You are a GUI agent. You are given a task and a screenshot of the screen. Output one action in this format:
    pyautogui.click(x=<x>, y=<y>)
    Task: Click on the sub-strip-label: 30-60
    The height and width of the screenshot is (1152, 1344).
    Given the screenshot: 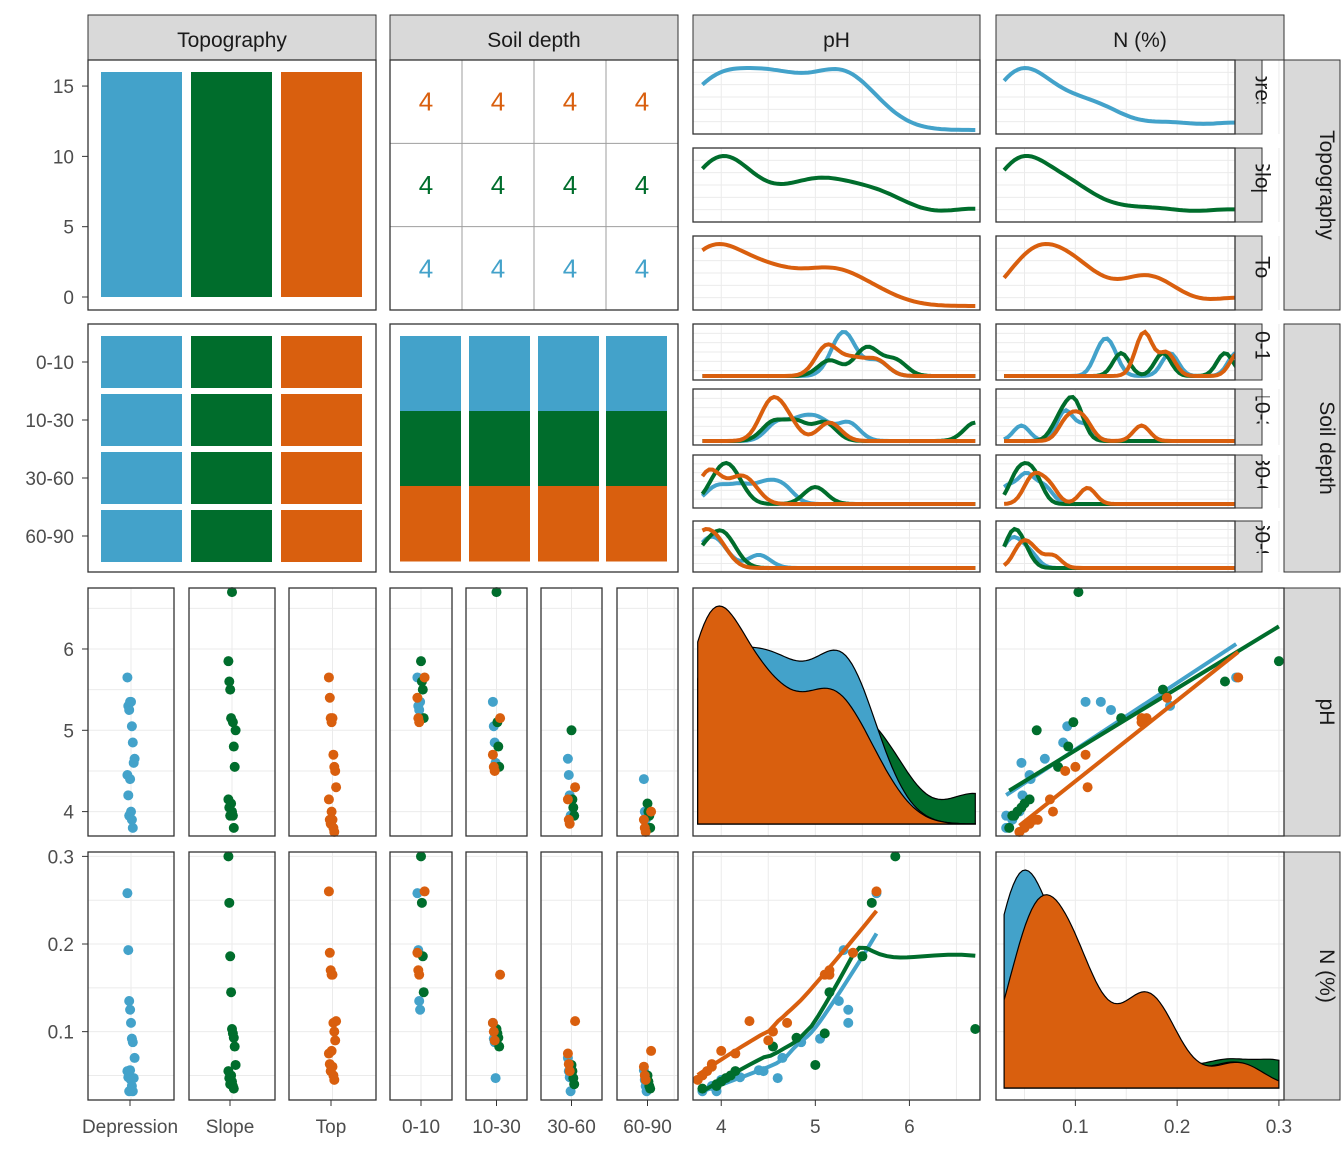 What is the action you would take?
    pyautogui.click(x=1262, y=482)
    